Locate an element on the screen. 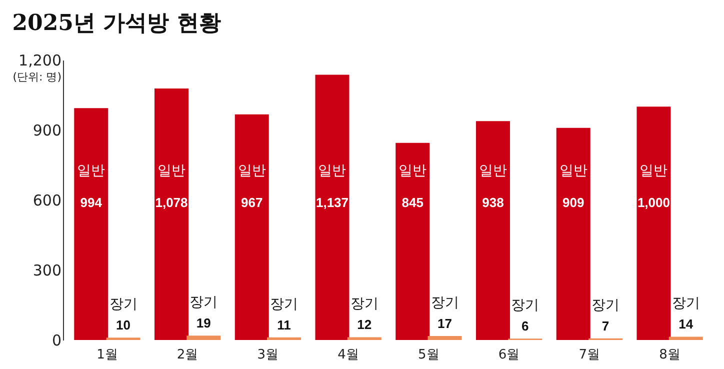 The width and height of the screenshot is (724, 369). y-tick-label: 600 is located at coordinates (47, 201).